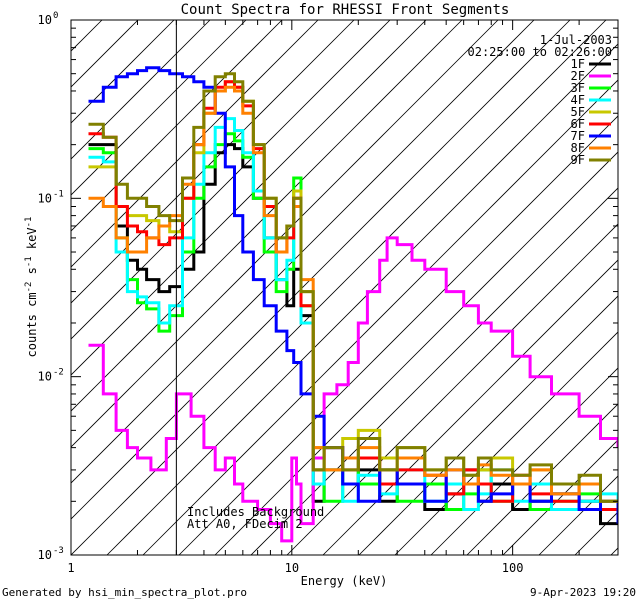 The image size is (640, 600). I want to click on y-tick-exponent: -2, so click(58, 373).